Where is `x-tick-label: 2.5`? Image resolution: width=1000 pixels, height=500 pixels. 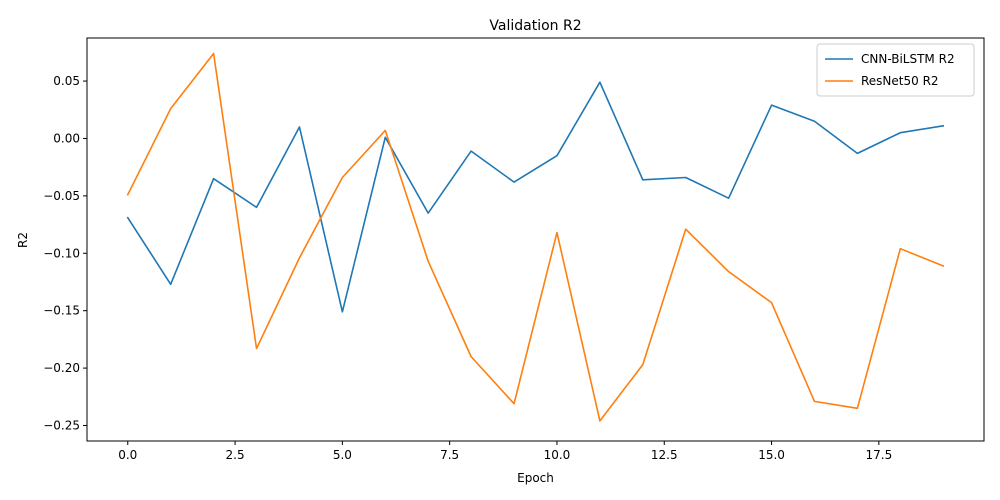 x-tick-label: 2.5 is located at coordinates (235, 455).